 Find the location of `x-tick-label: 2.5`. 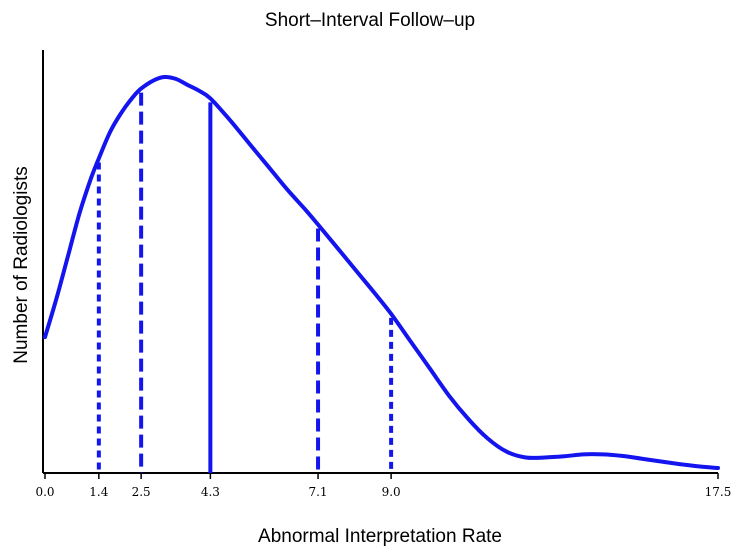

x-tick-label: 2.5 is located at coordinates (141, 492).